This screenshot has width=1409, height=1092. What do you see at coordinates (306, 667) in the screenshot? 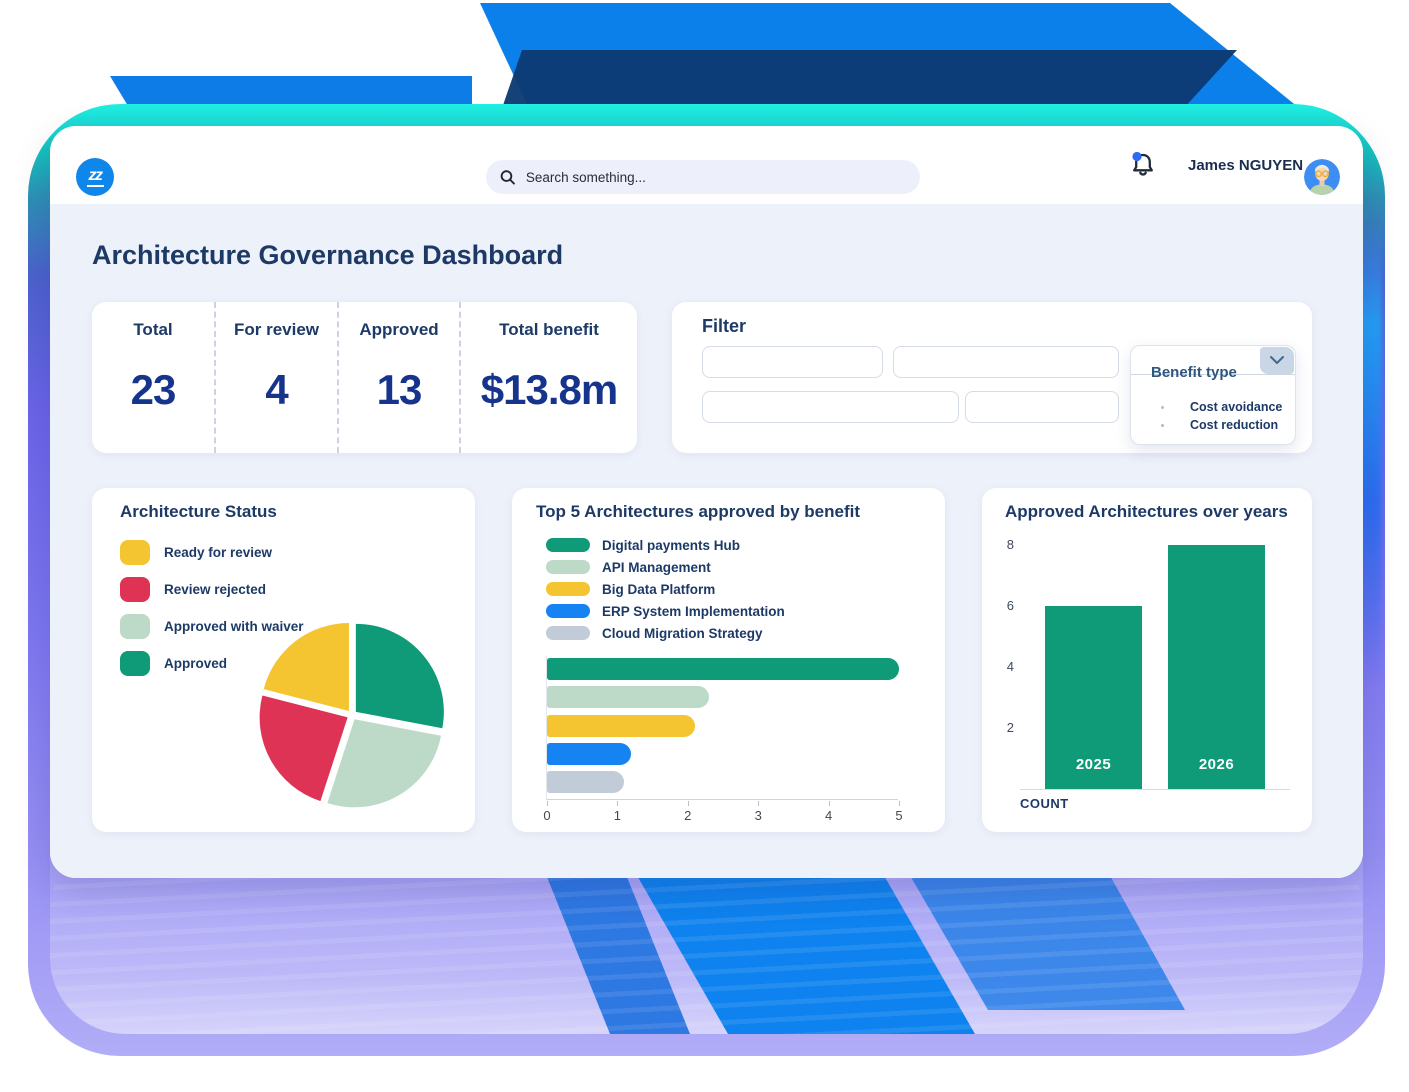
I see `pie-slice-ready-for-review` at bounding box center [306, 667].